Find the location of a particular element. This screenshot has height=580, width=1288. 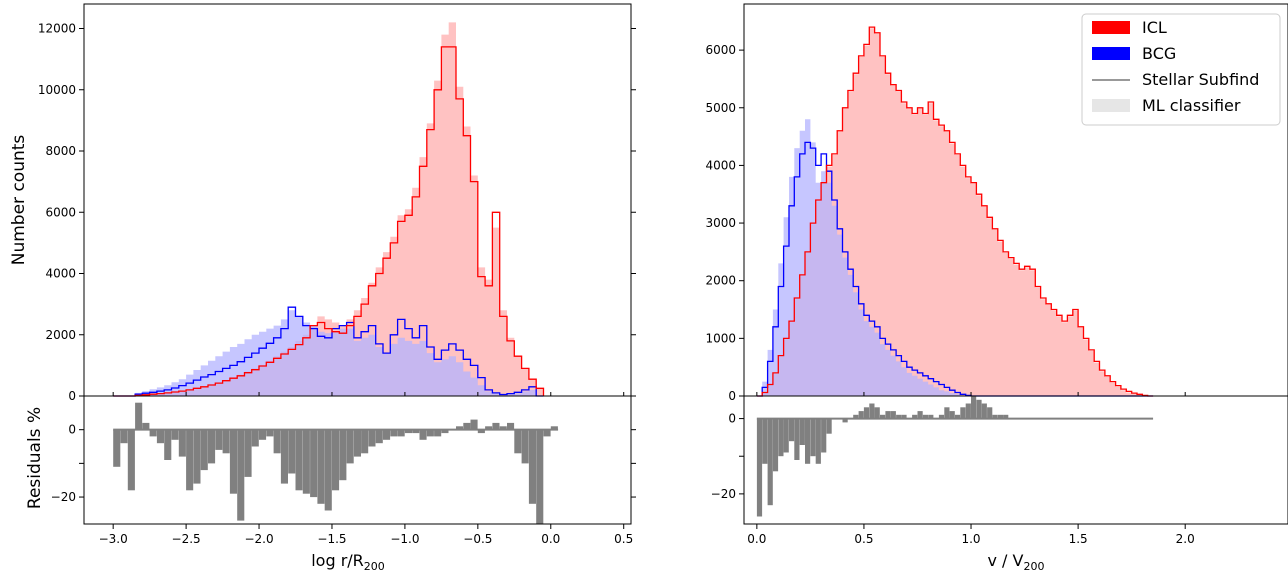

x-tick-label: 0.5 is located at coordinates (863, 539).